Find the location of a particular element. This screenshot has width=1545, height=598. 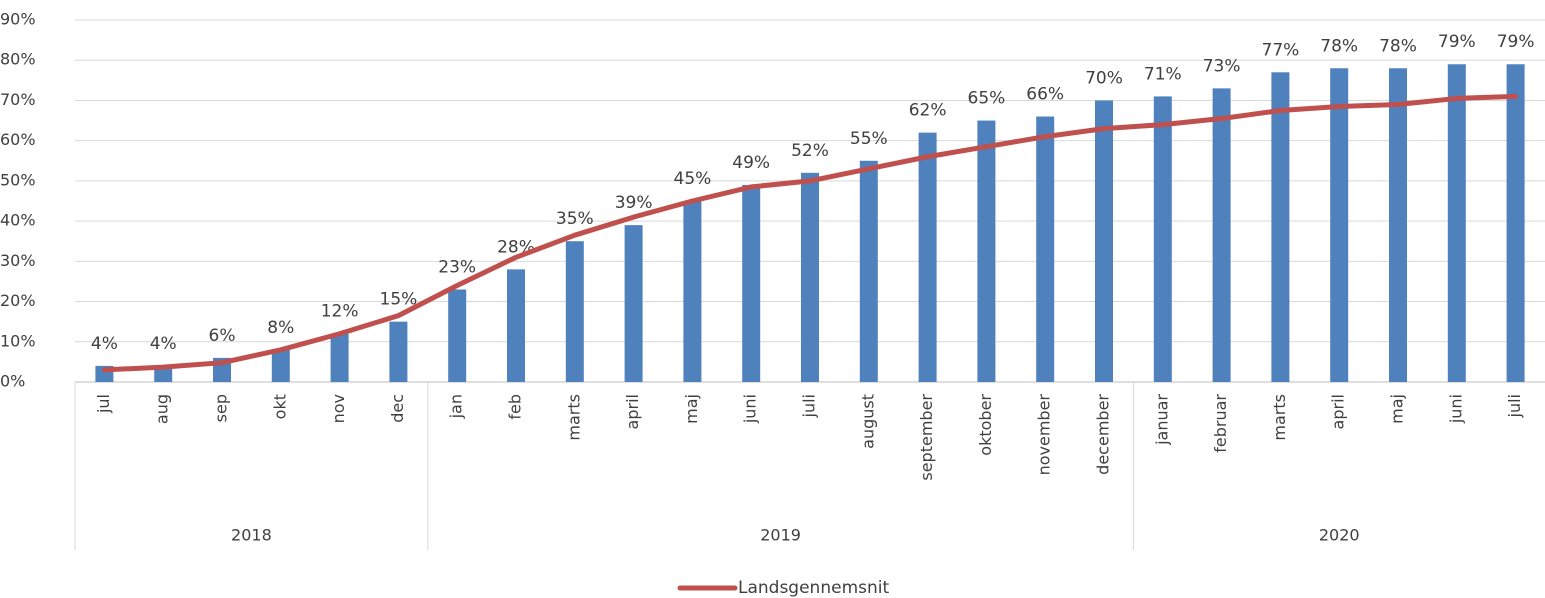

data-label: 71% is located at coordinates (1163, 74).